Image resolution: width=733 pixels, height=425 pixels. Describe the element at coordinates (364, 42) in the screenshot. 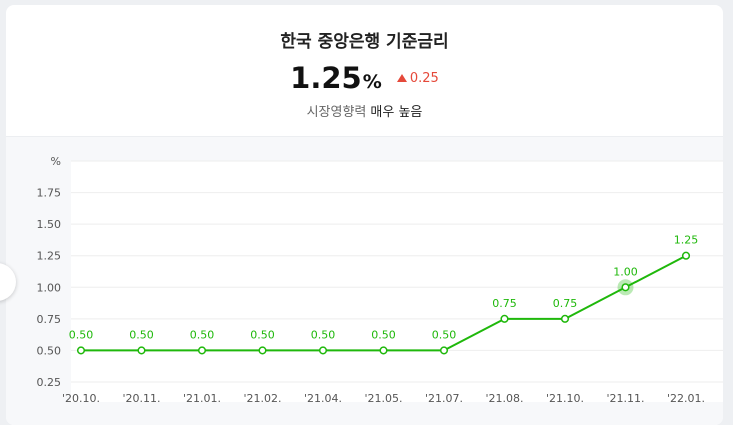

I see `page-title: 한국 중앙은행 기준금리` at that location.